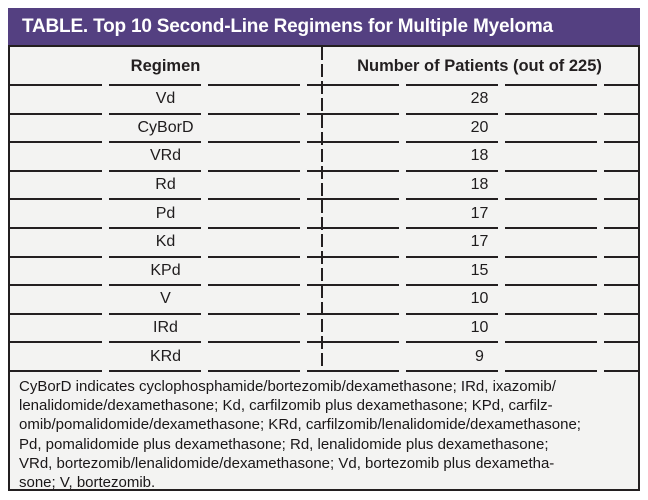 This screenshot has width=648, height=500. What do you see at coordinates (479, 356) in the screenshot?
I see `patients-cell: 9` at bounding box center [479, 356].